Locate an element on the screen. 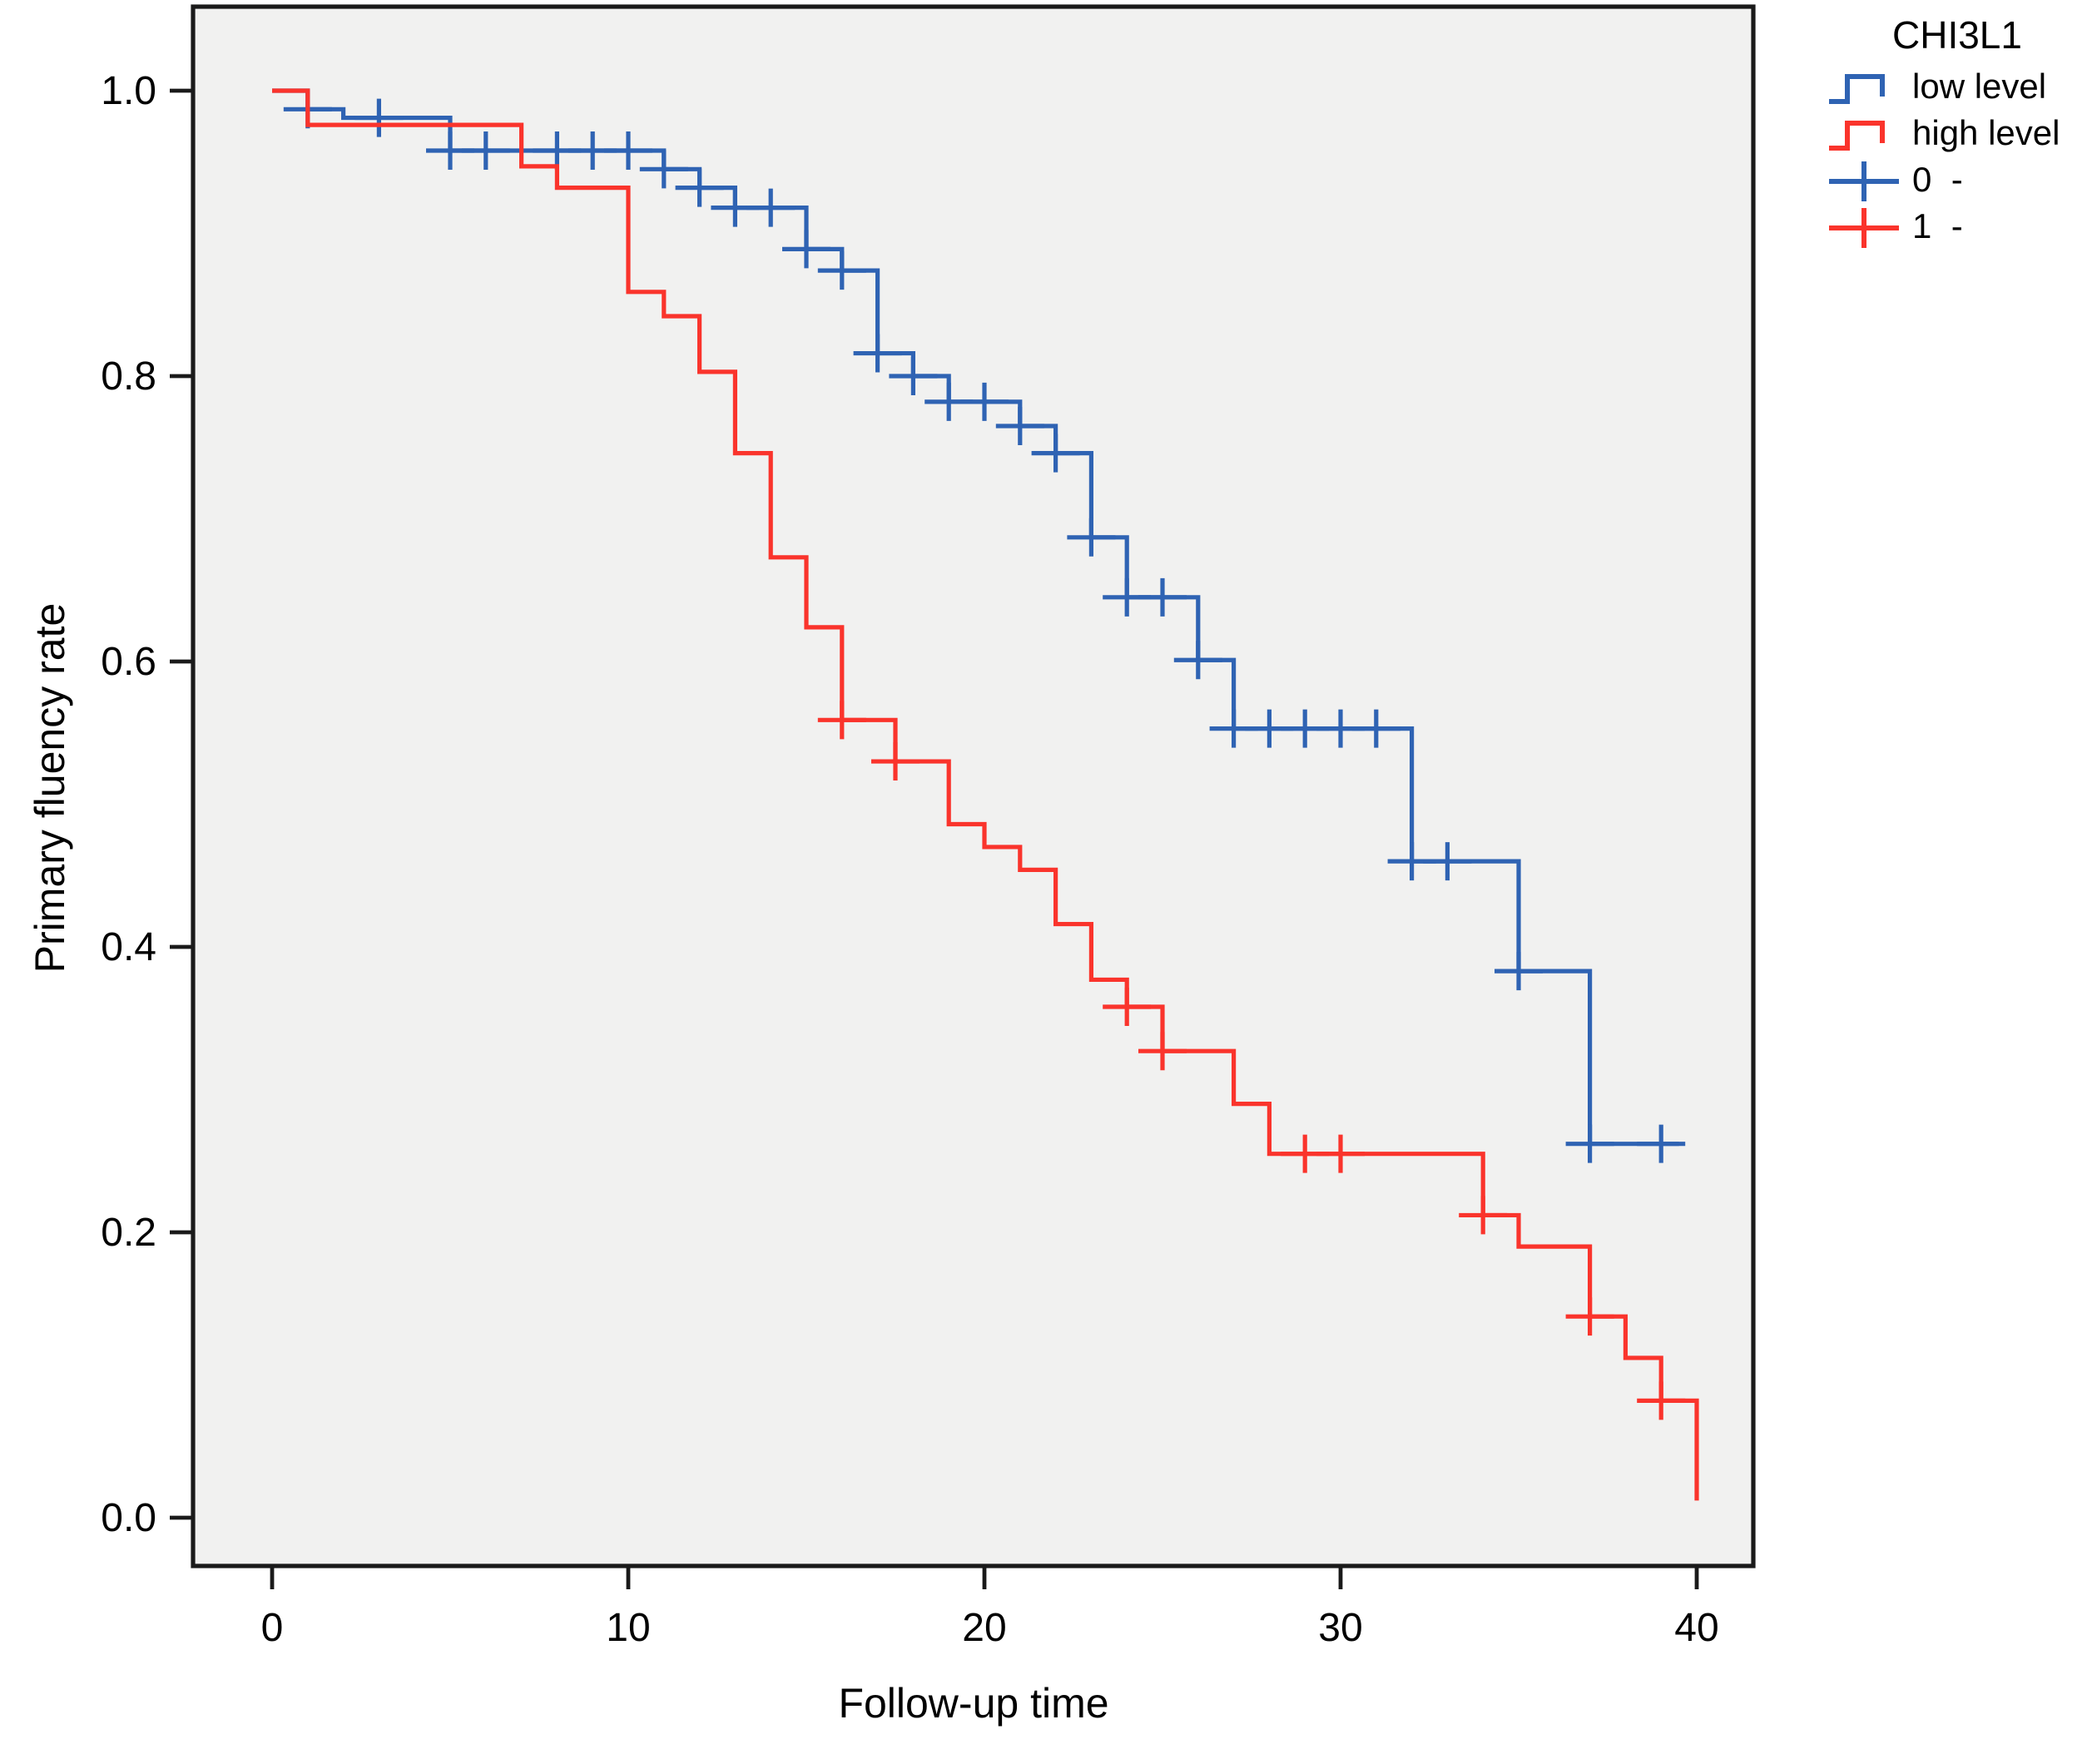 This screenshot has width=2087, height=1764. x-axis-title: Follow-up time is located at coordinates (973, 1704).